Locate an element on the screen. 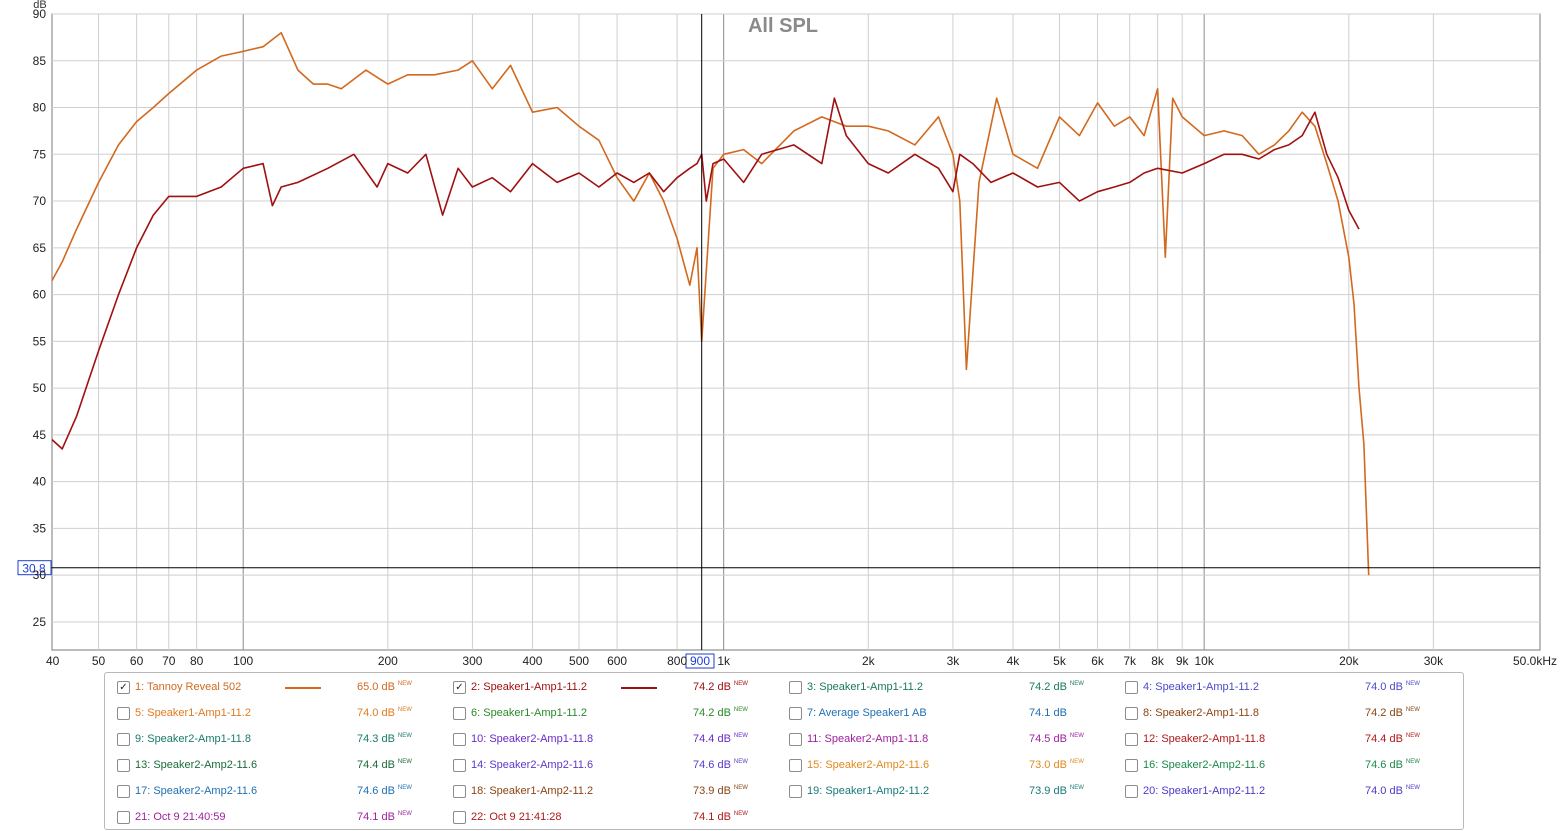 The width and height of the screenshot is (1566, 831). x-tick-label: 600 is located at coordinates (617, 661).